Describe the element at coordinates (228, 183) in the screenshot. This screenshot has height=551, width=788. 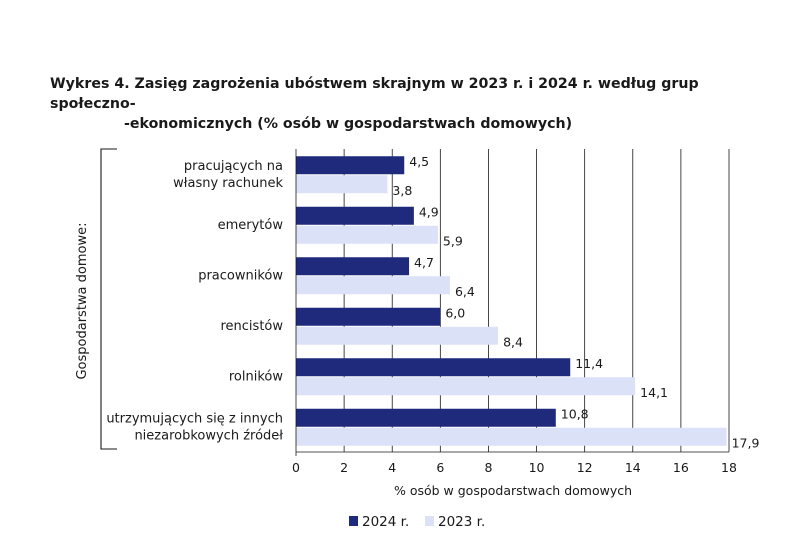
I see `category-label: własny rachunek` at that location.